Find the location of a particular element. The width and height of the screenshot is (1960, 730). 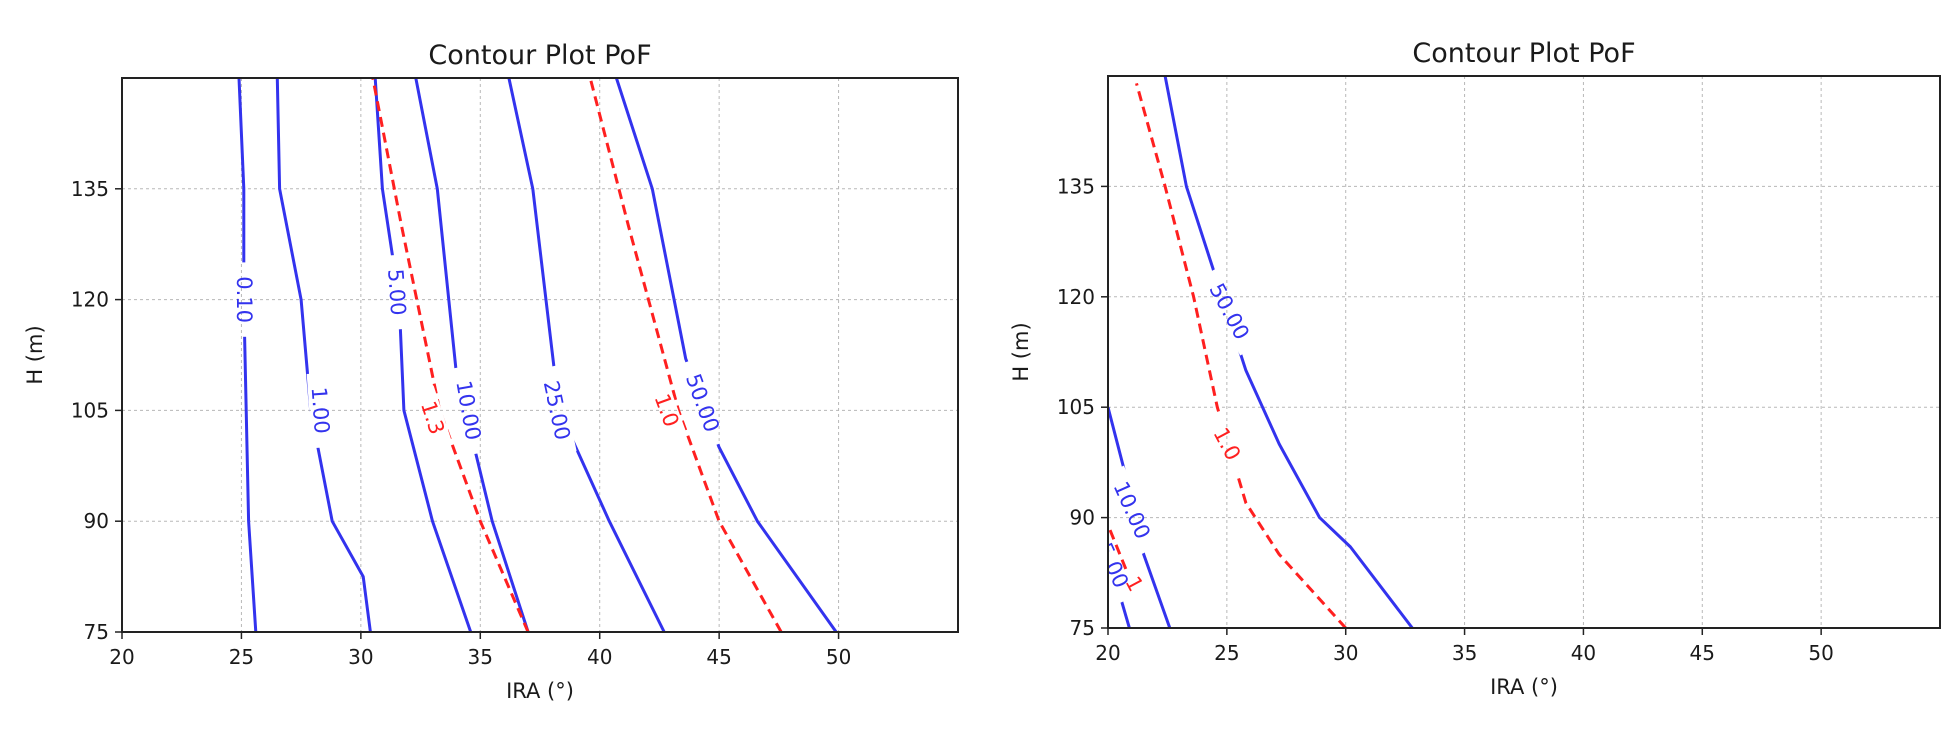

contour-label: 0.10 is located at coordinates (244, 299).